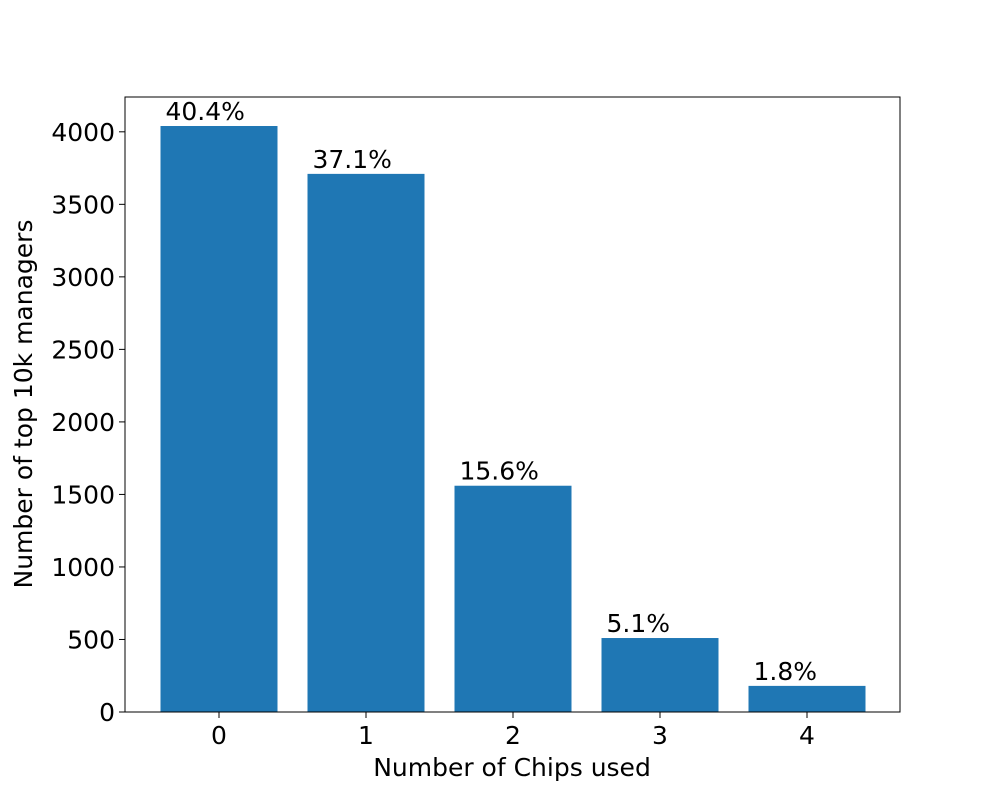 The image size is (1000, 800). I want to click on x-axis: 0 1 2 3 4, so click(513, 731).